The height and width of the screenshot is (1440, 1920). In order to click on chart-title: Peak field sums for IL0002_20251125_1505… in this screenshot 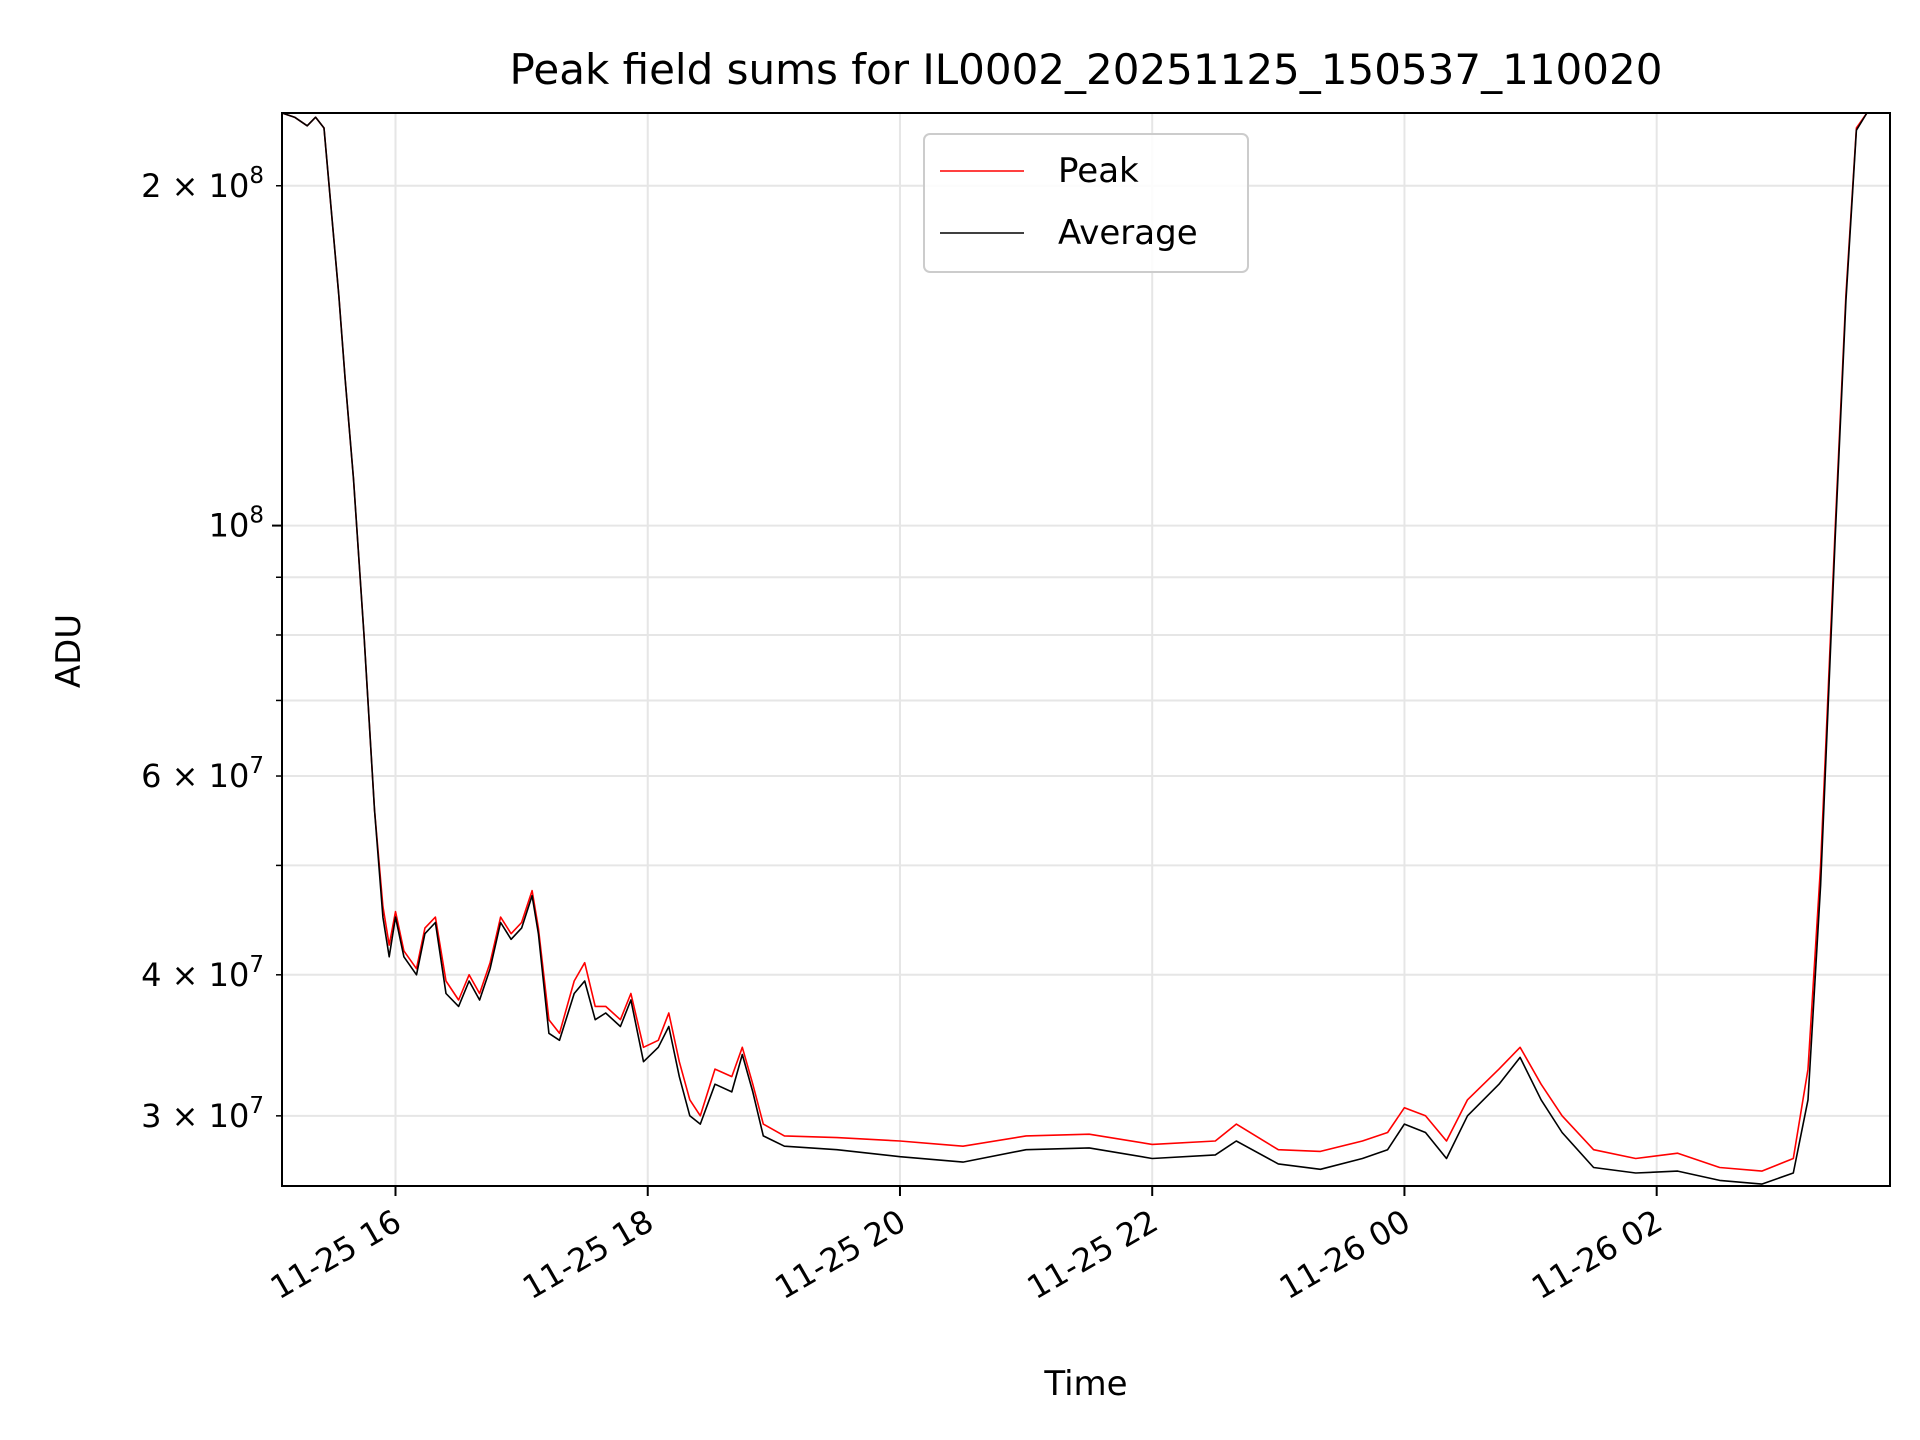, I will do `click(1086, 69)`.